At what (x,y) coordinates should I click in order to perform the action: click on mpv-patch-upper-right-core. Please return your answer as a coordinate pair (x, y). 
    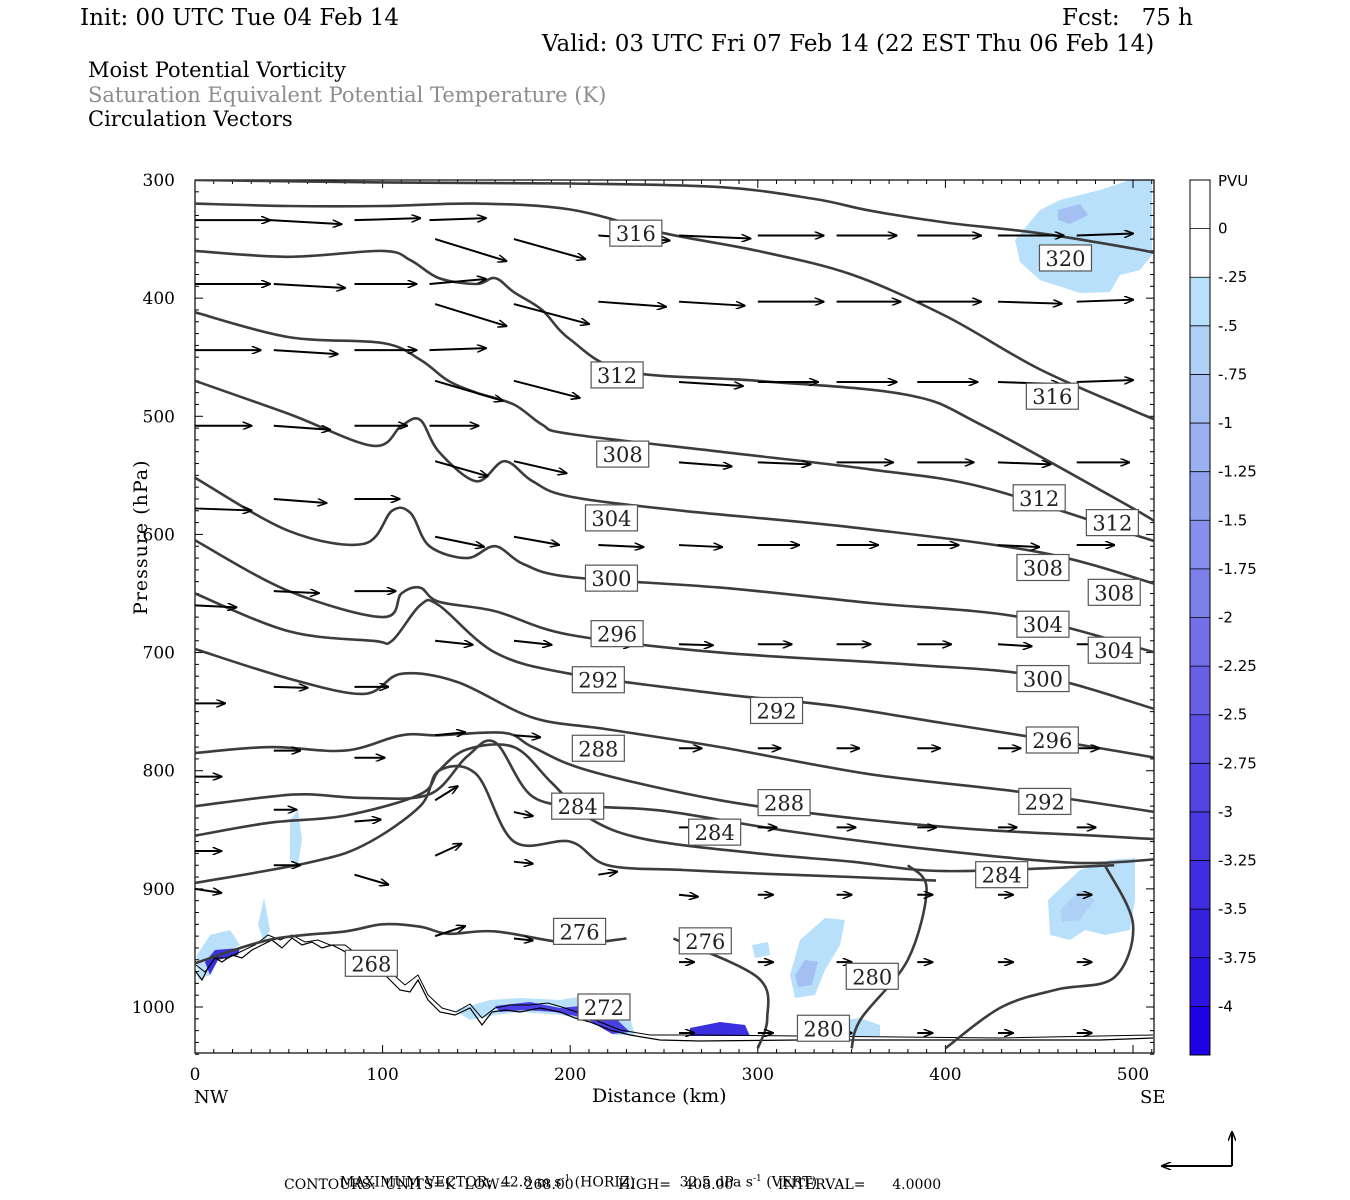
    Looking at the image, I should click on (1073, 214).